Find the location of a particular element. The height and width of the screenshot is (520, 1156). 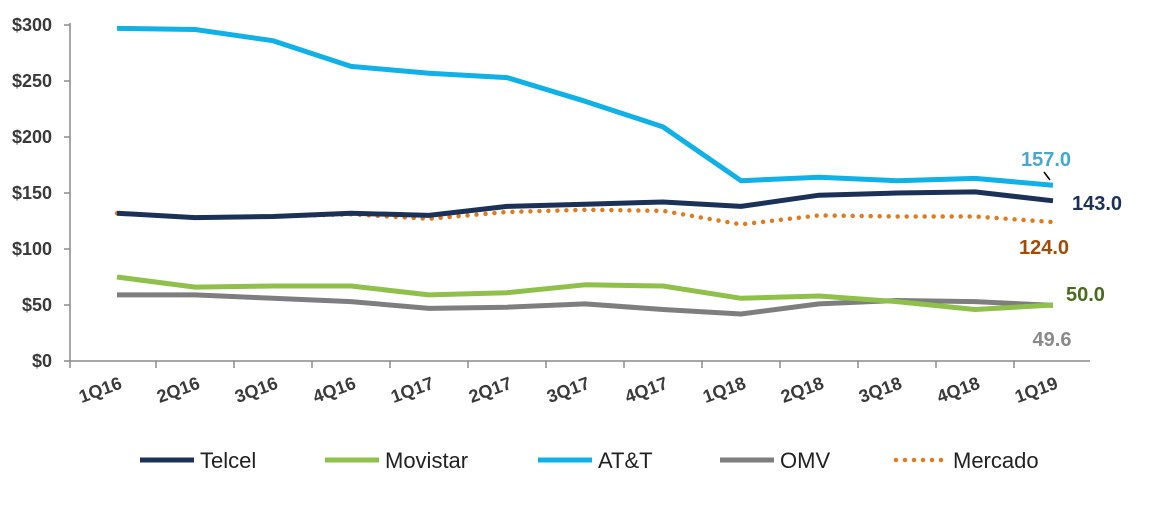

legend-label: OMV is located at coordinates (805, 460).